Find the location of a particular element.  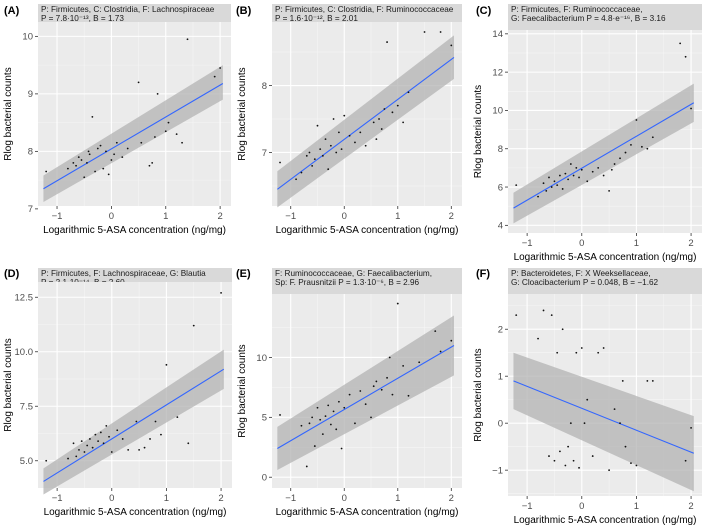

strip-text: G: Cloacibacterium P = 0.048, B = −1.62 is located at coordinates (585, 282).